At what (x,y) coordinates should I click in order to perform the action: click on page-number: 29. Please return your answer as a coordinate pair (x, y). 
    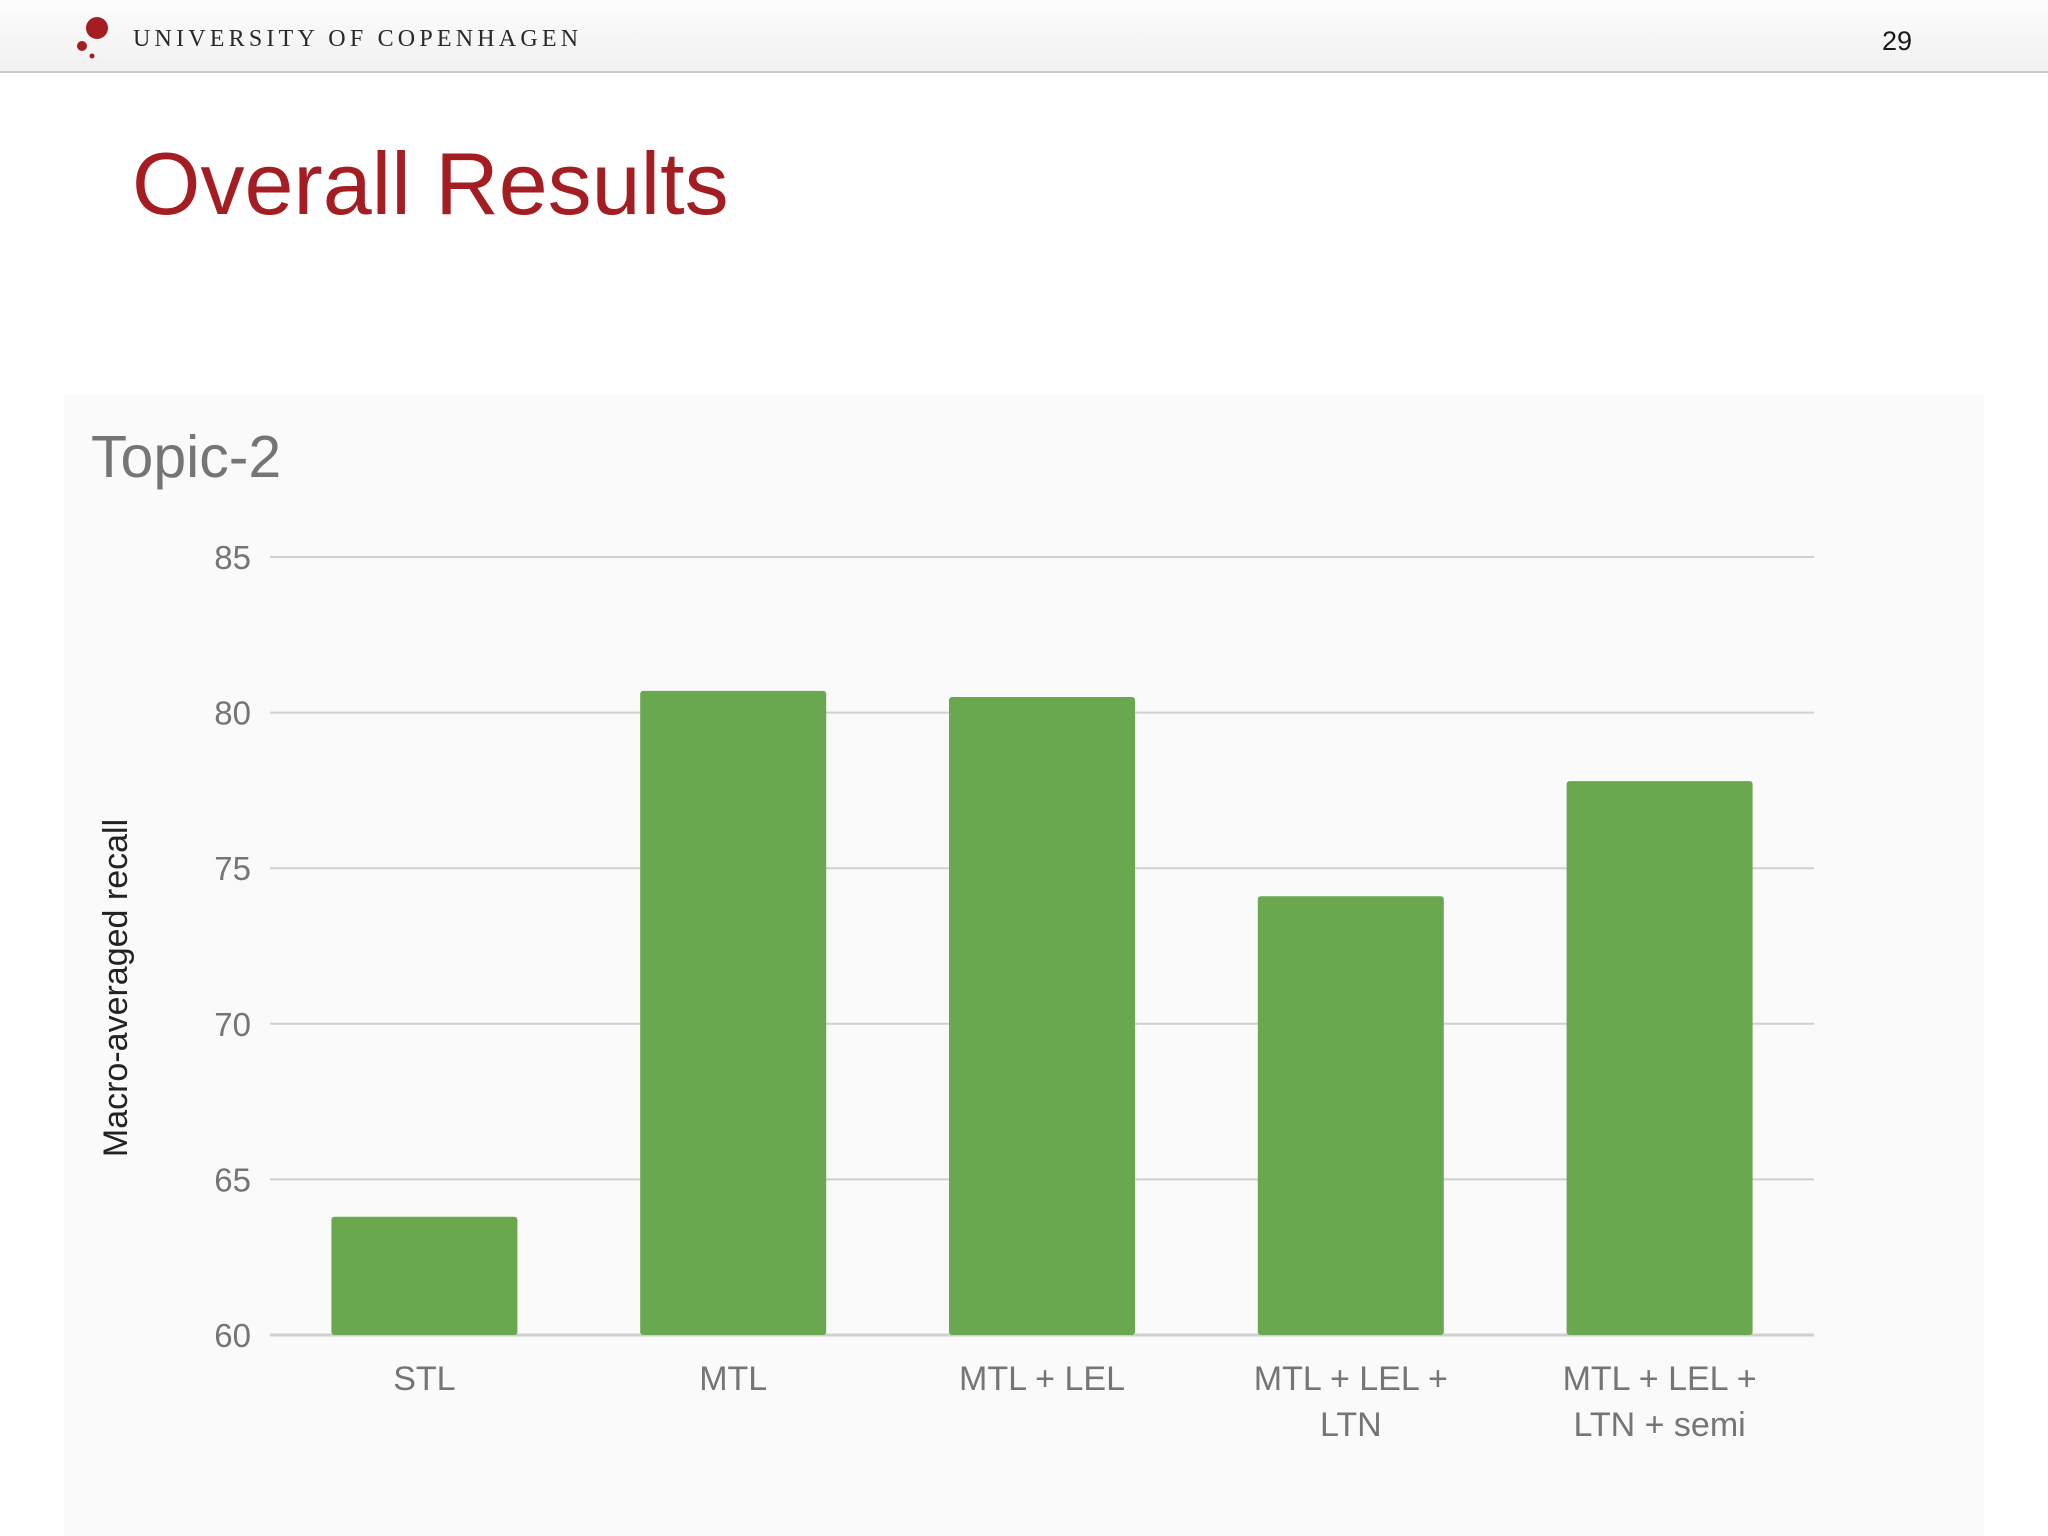
    Looking at the image, I should click on (1897, 41).